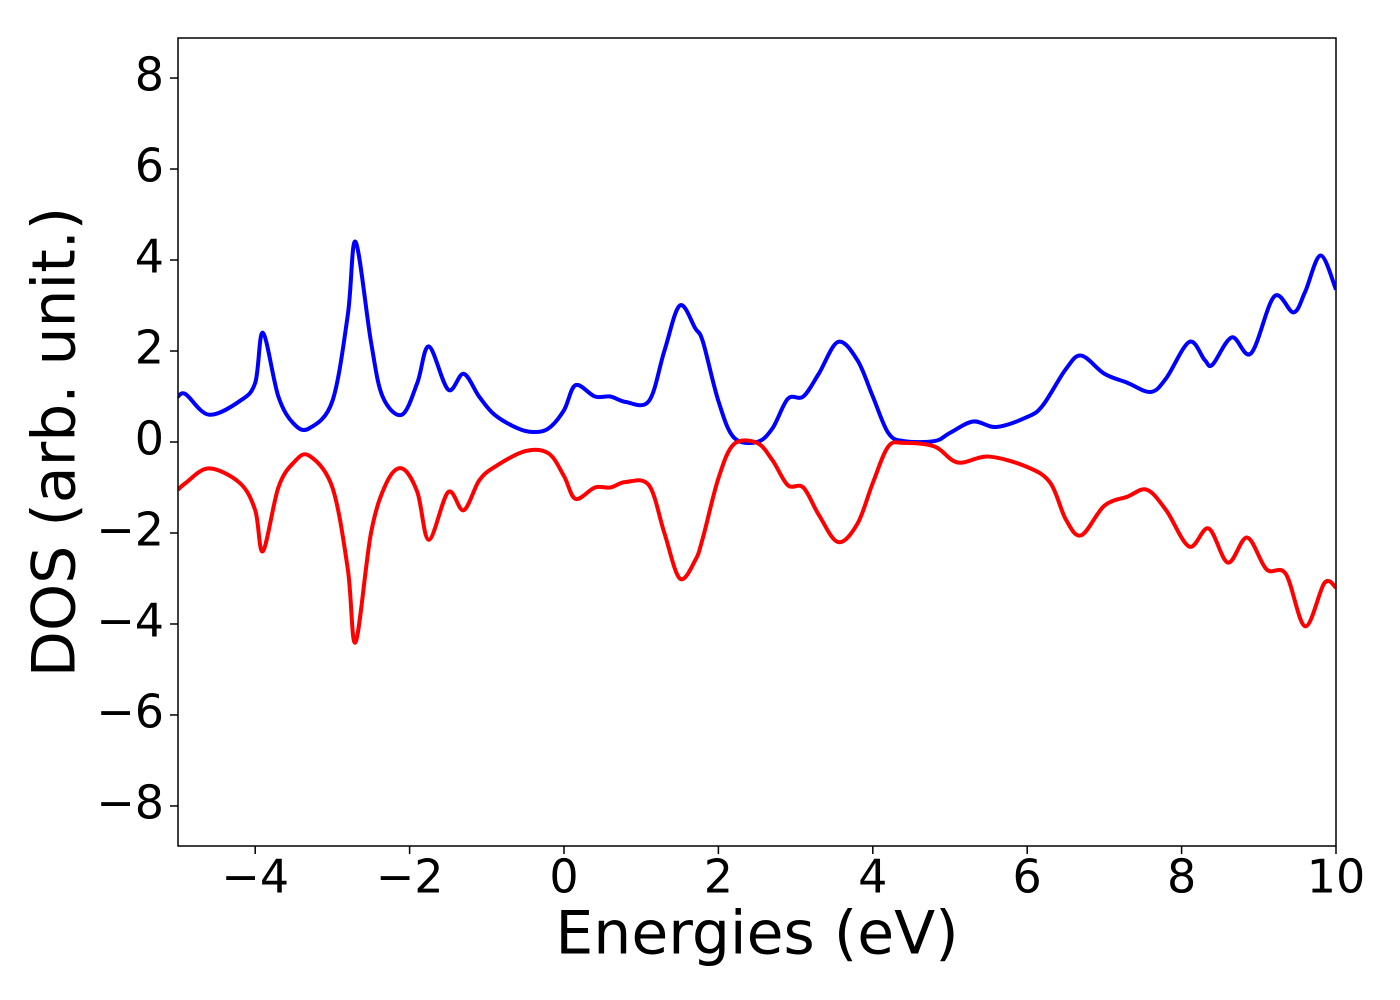  What do you see at coordinates (410, 877) in the screenshot?
I see `x-tick-label: −2` at bounding box center [410, 877].